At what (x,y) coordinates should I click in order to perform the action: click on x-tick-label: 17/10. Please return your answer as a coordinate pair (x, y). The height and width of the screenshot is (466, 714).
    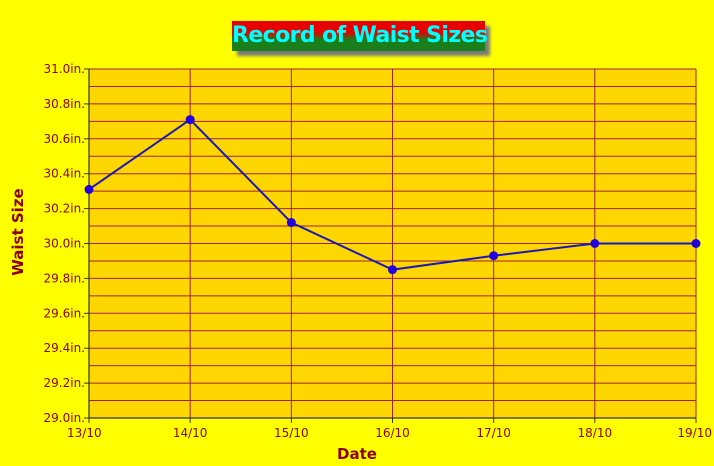
    Looking at the image, I should click on (493, 433).